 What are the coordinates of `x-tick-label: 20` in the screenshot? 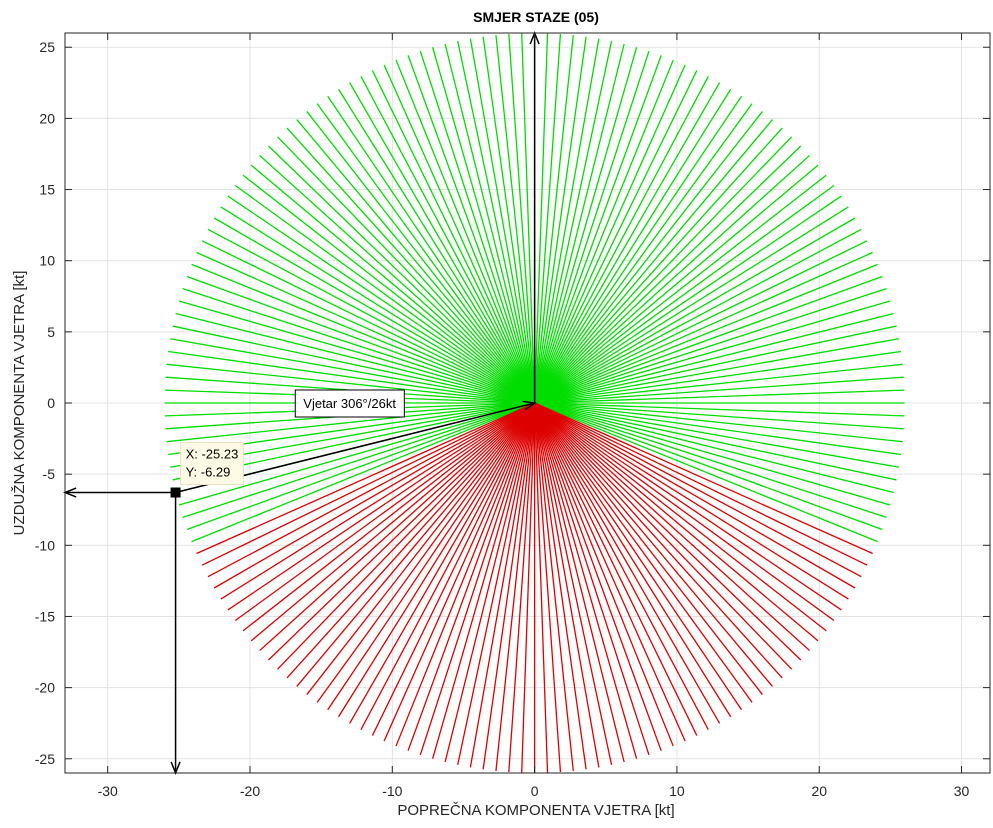 It's located at (819, 791).